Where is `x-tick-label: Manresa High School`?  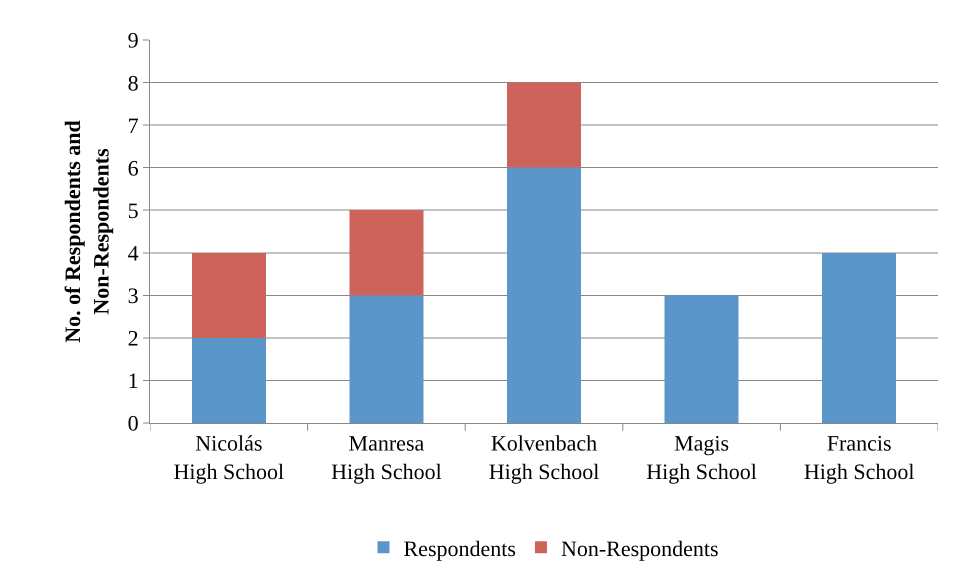
x-tick-label: Manresa High School is located at coordinates (386, 457).